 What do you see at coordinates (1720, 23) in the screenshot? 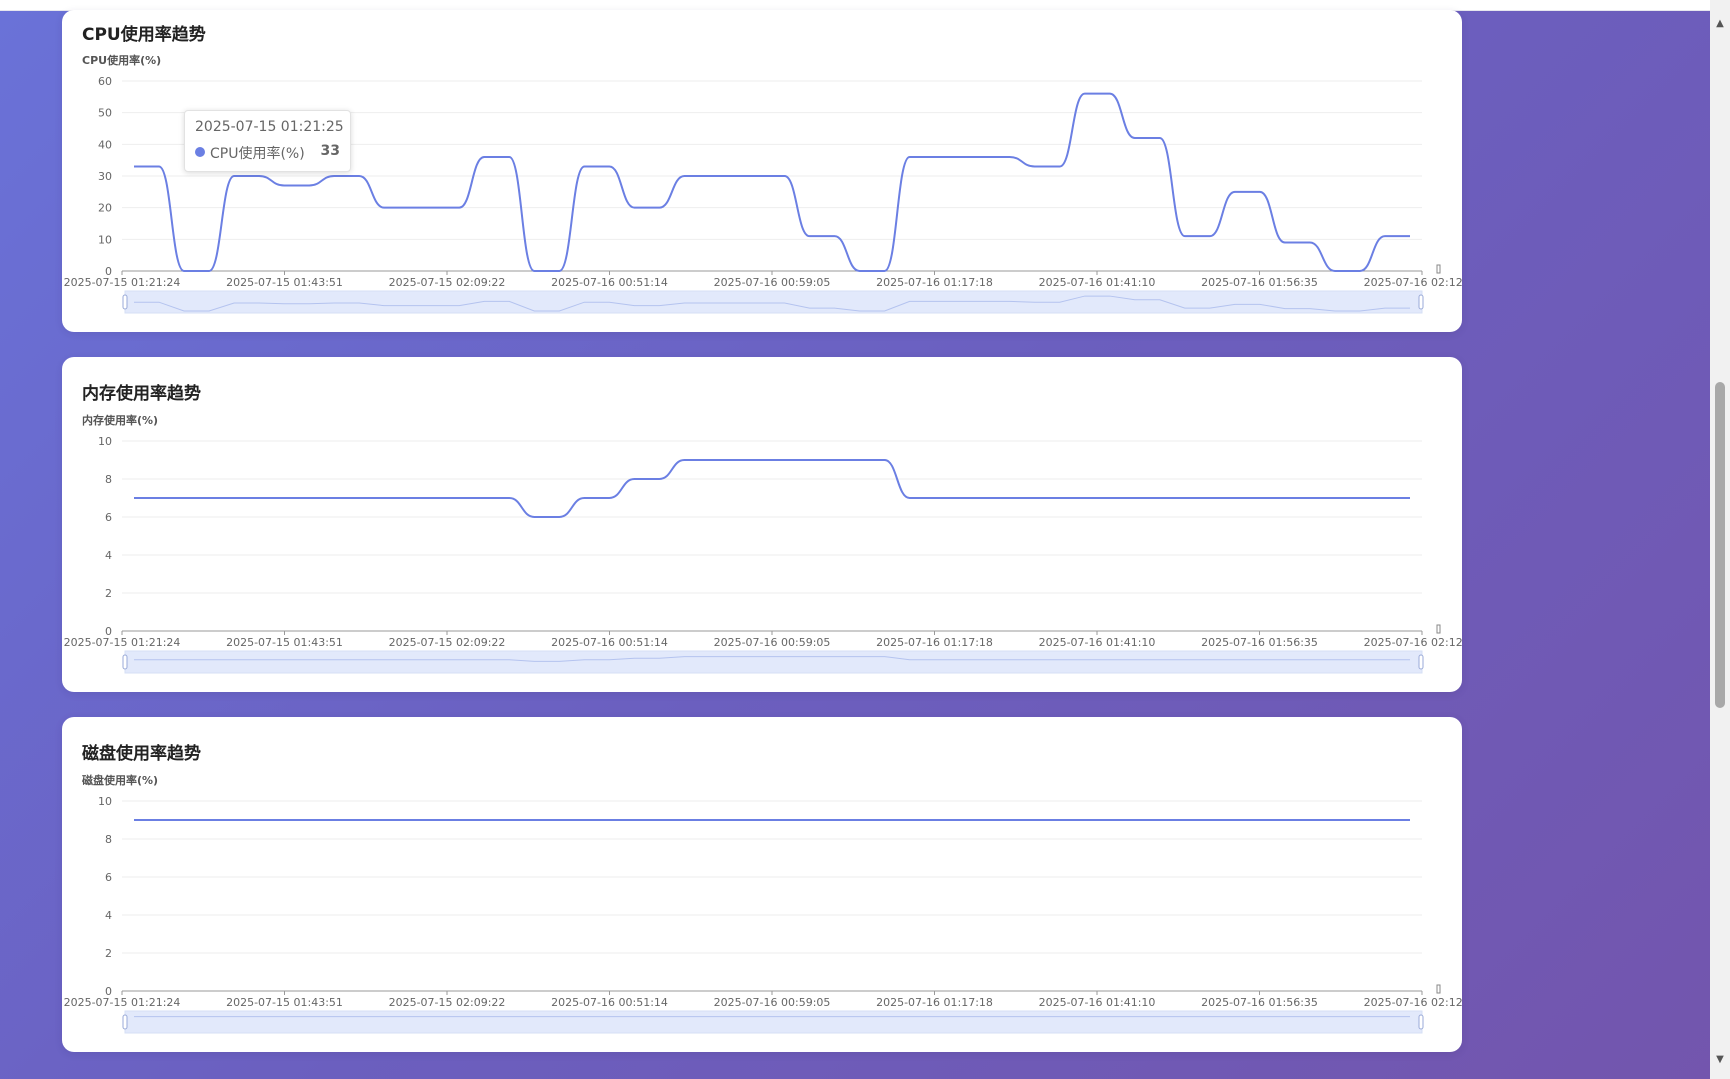
I see `scroll-up-icon: ▲` at bounding box center [1720, 23].